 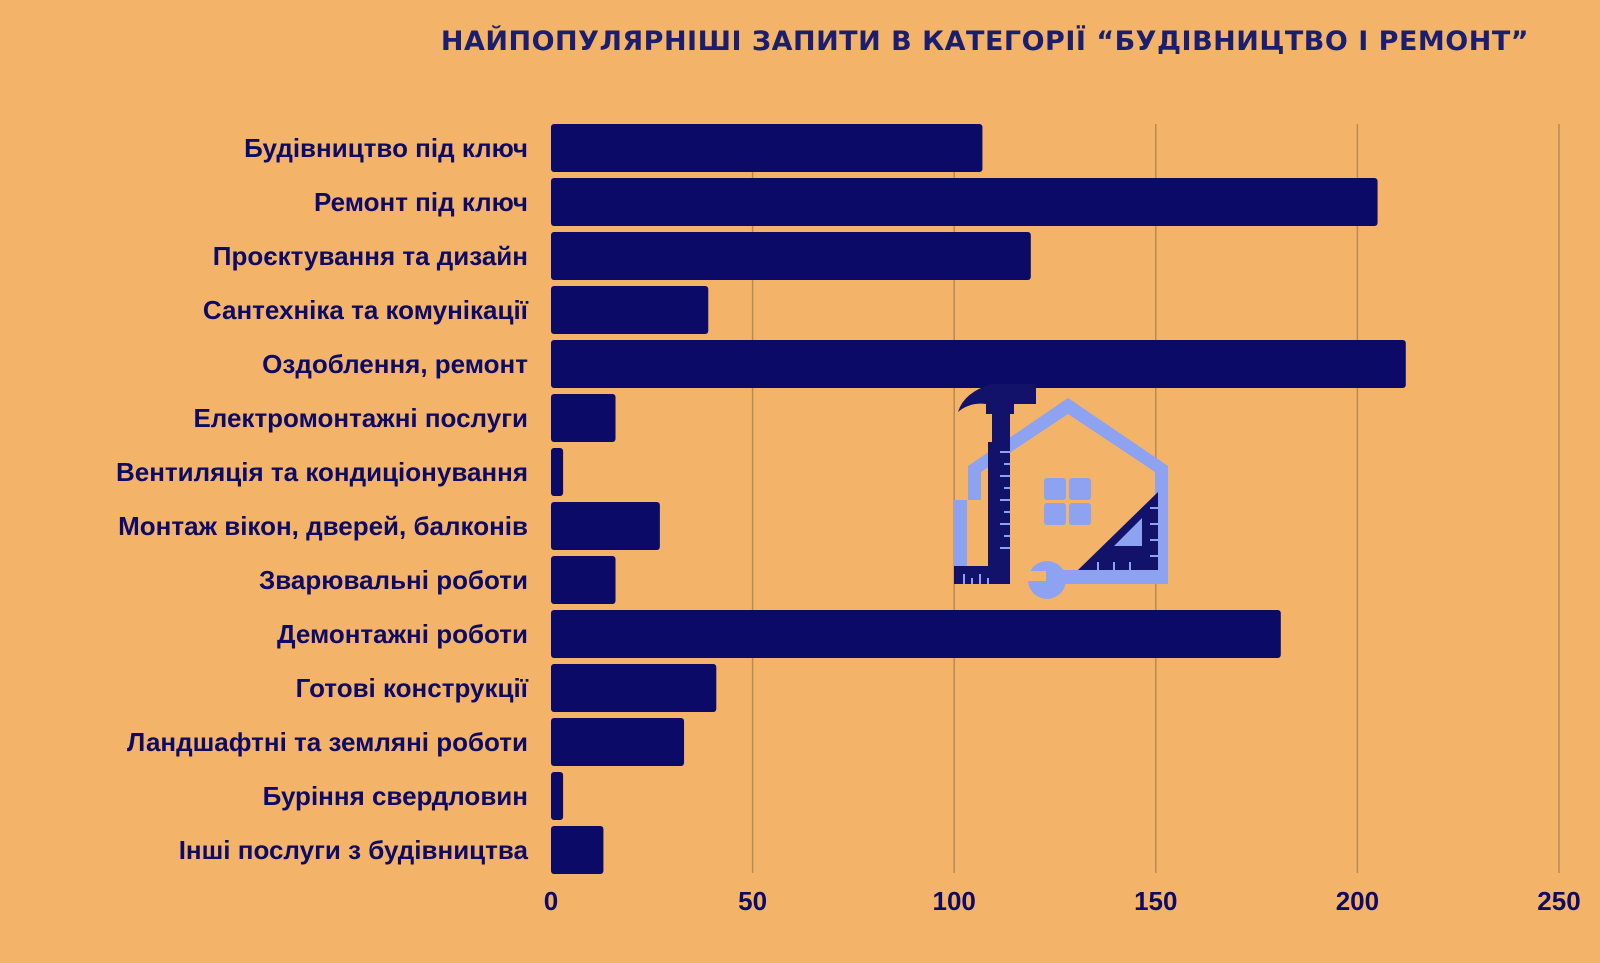 I want to click on x-tick-labels: 0 50 100 150 200 250, so click(x=1062, y=901).